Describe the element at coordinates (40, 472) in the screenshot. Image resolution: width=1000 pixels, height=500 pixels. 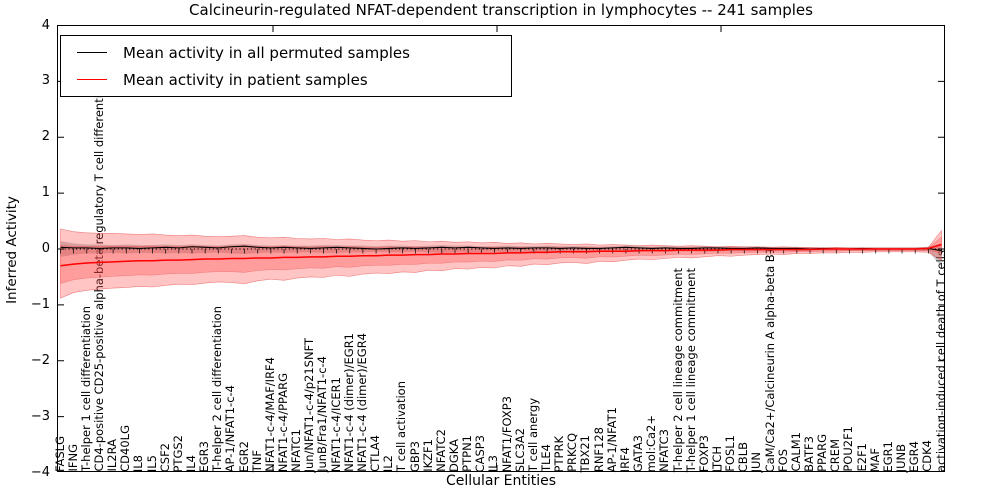
I see `y-tick-label: −4` at that location.